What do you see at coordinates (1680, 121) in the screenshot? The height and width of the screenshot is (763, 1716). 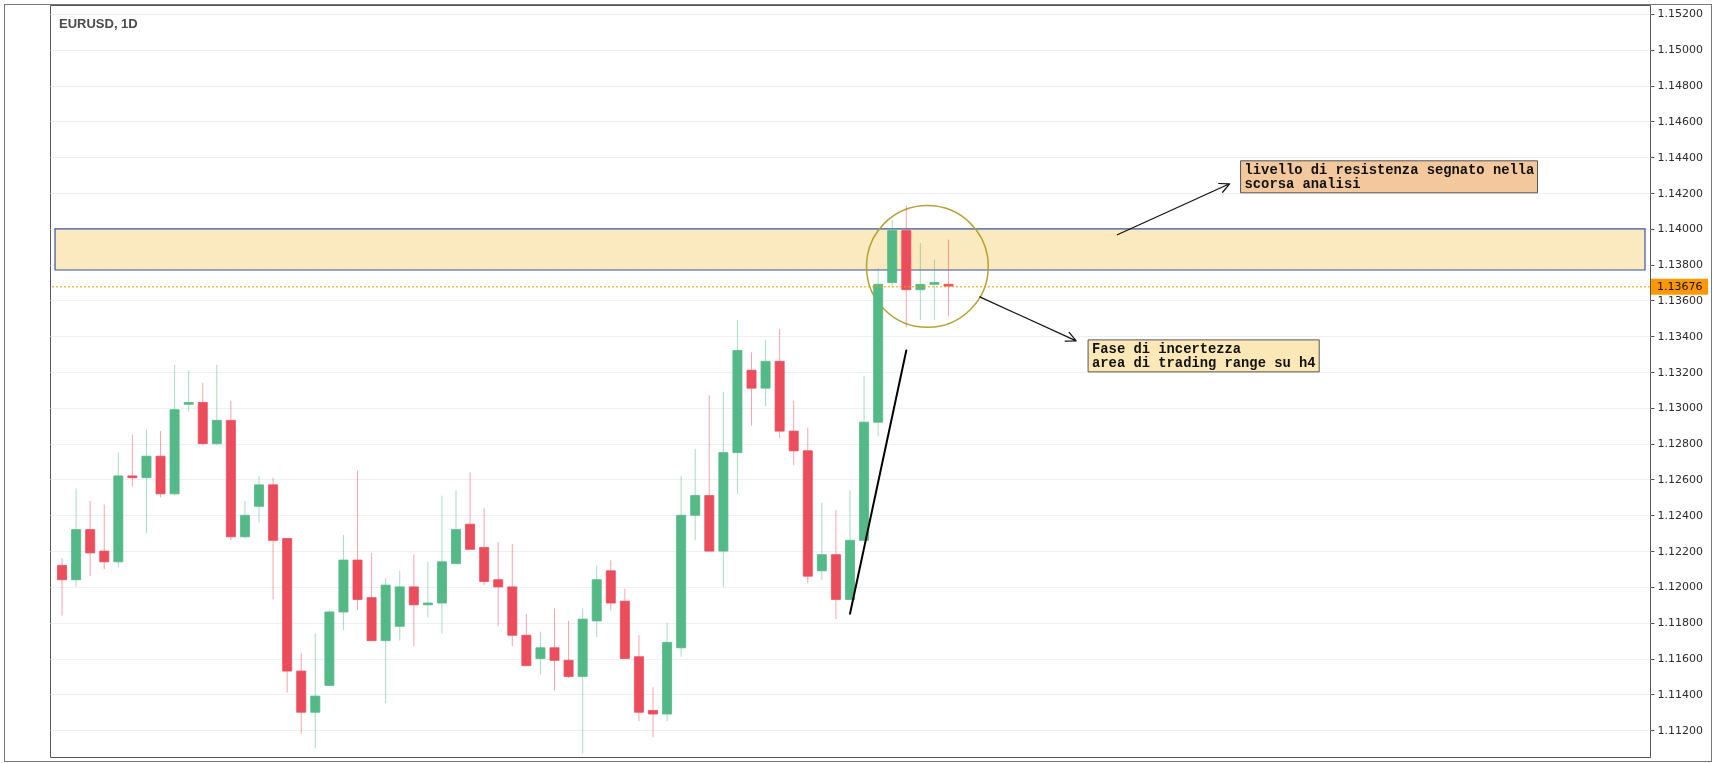 I see `y-tick-label: 1.14600` at bounding box center [1680, 121].